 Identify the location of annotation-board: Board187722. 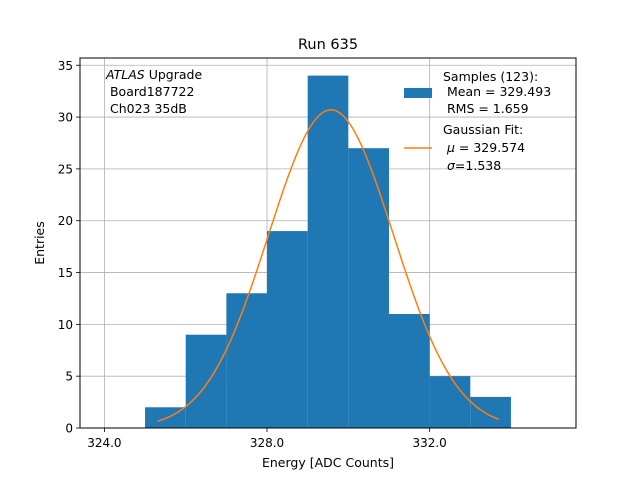
(150, 91).